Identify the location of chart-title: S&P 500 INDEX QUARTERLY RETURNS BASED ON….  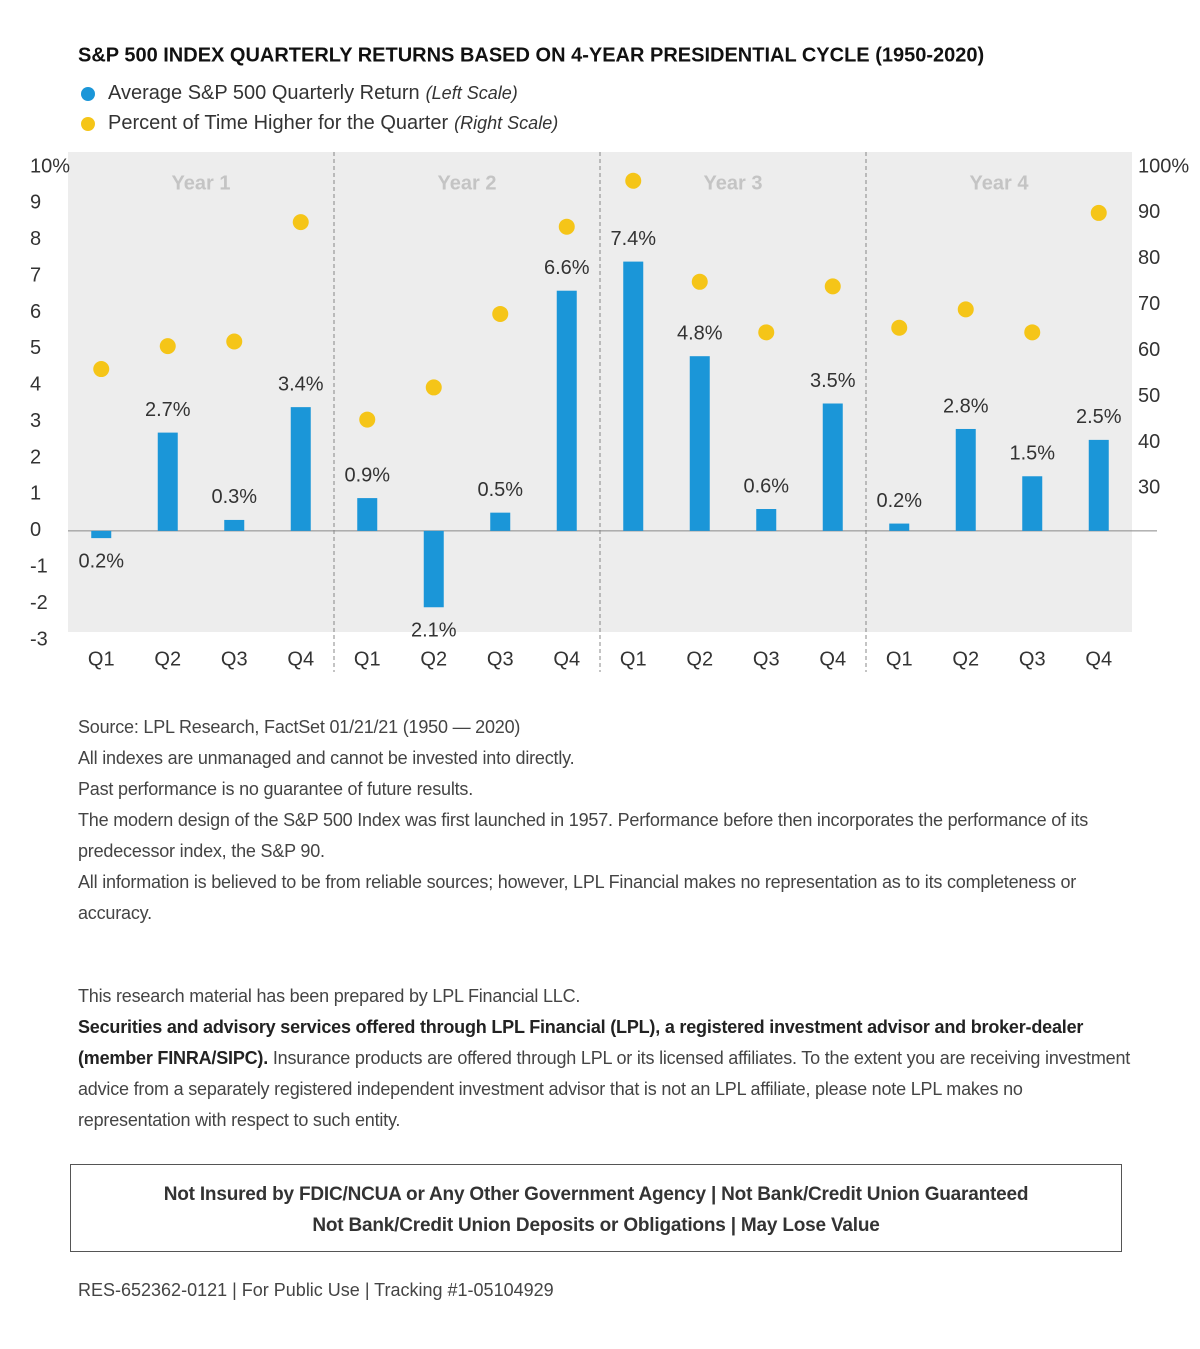
(531, 55).